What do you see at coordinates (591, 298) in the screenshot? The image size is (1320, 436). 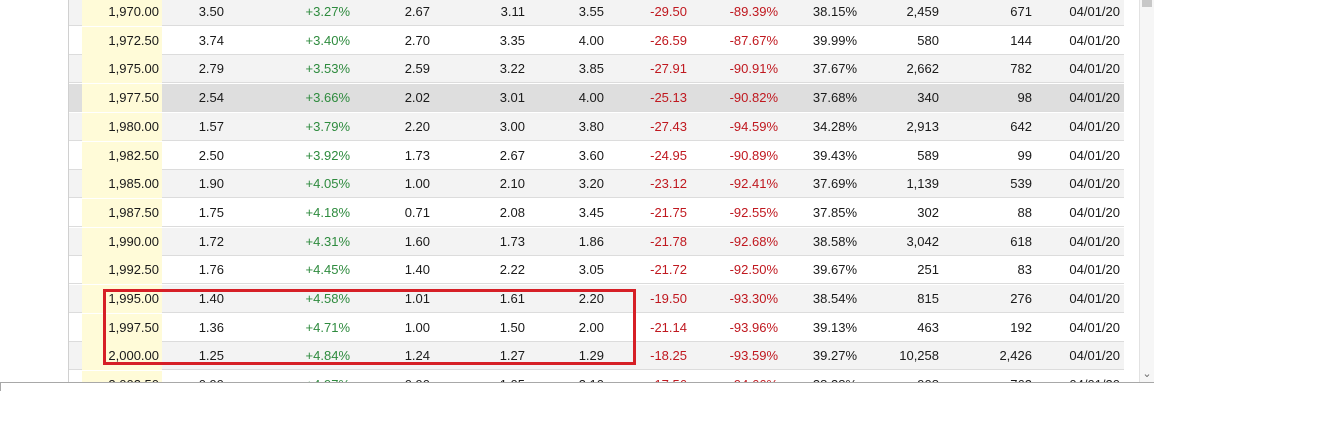 I see `table-cell: 2.20` at bounding box center [591, 298].